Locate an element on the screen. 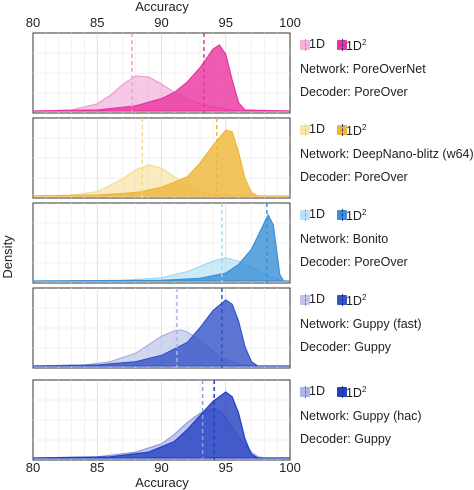  network-label: Network: PoreOverNet is located at coordinates (363, 69).